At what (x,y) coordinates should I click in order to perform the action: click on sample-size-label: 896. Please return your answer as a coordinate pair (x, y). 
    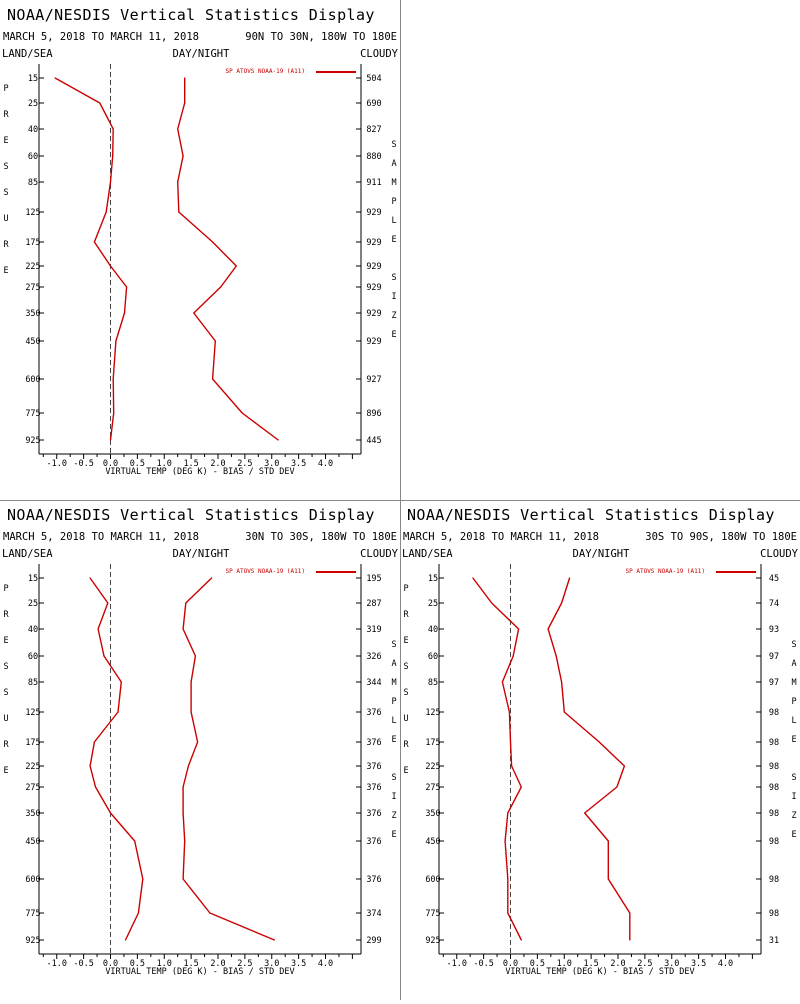
    Looking at the image, I should click on (373, 414).